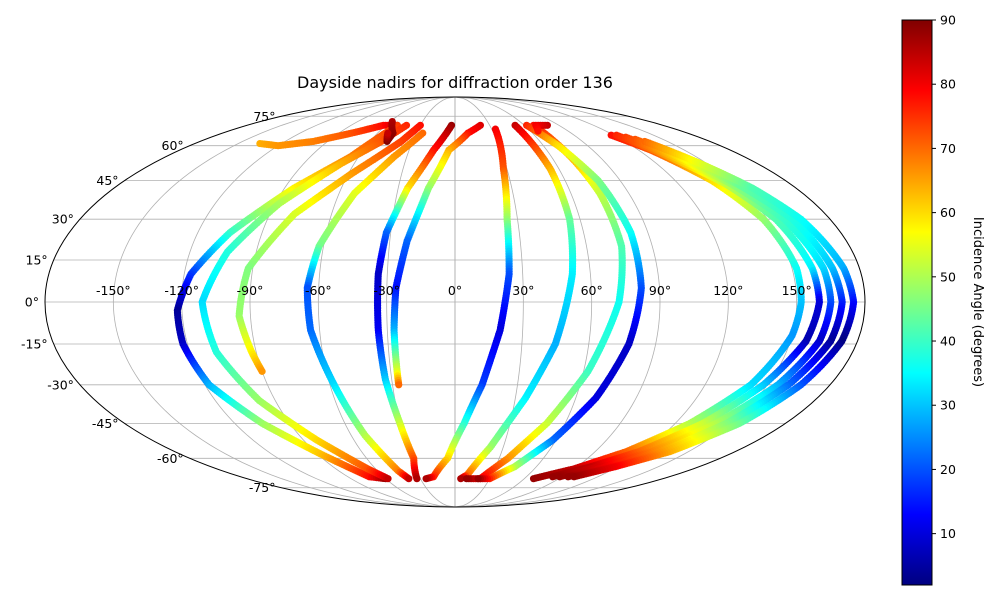 Image resolution: width=1000 pixels, height=600 pixels. What do you see at coordinates (105, 423) in the screenshot?
I see `lat-tick-label: -45°` at bounding box center [105, 423].